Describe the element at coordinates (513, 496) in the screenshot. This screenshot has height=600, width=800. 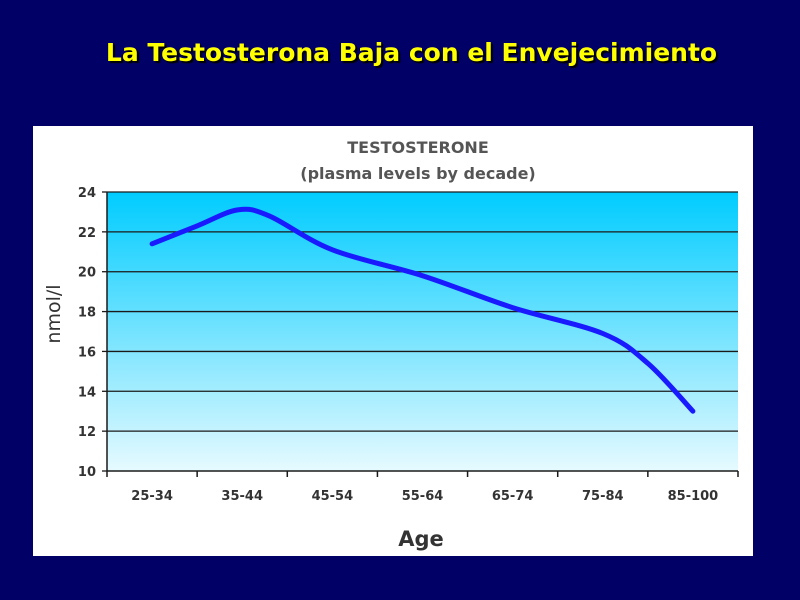
I see `x-tick-label-65-74: 65-74` at that location.